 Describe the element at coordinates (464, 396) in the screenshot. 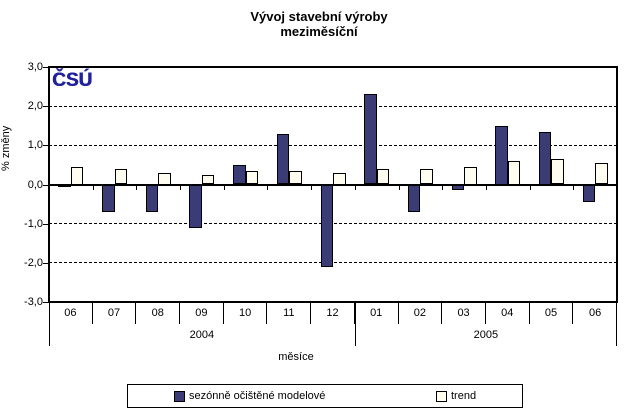

I see `legend-label-trend: trend` at that location.